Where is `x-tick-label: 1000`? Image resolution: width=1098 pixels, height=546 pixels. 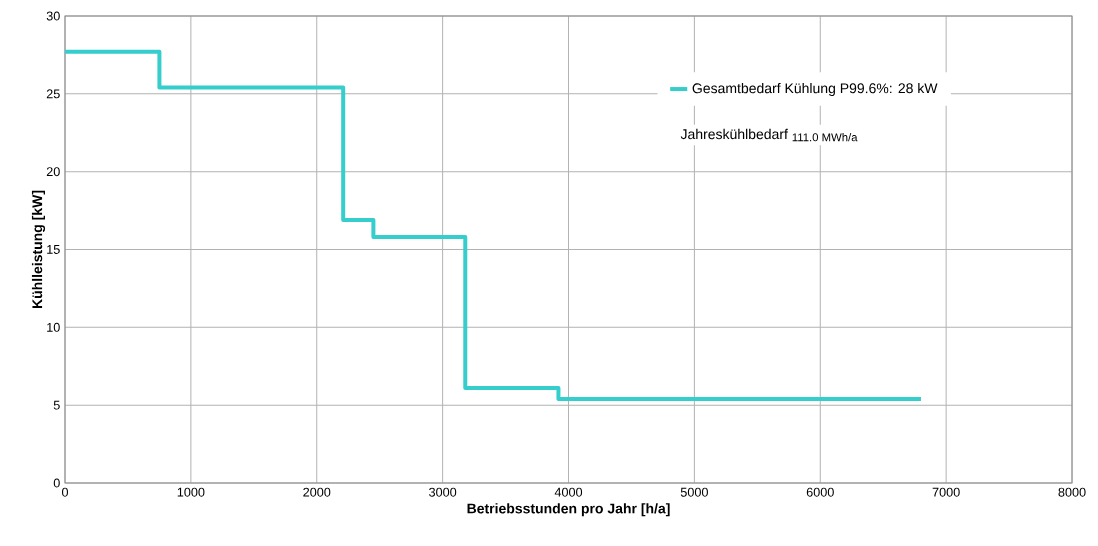 x-tick-label: 1000 is located at coordinates (191, 492).